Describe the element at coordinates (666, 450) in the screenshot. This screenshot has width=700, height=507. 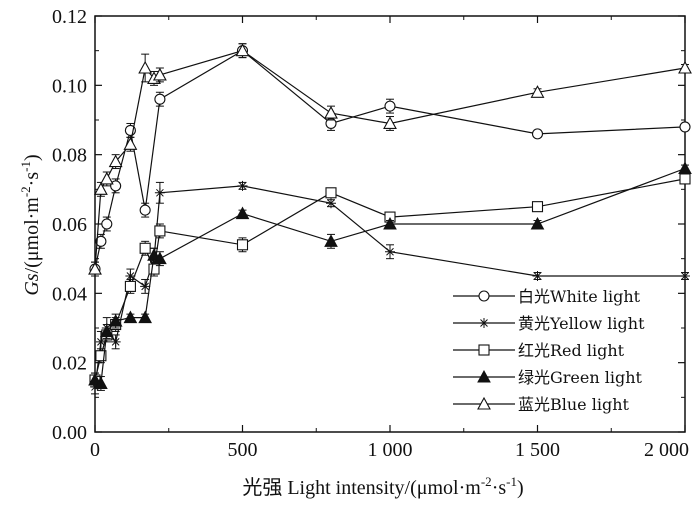
I see `x-tick-label: 2 000` at that location.